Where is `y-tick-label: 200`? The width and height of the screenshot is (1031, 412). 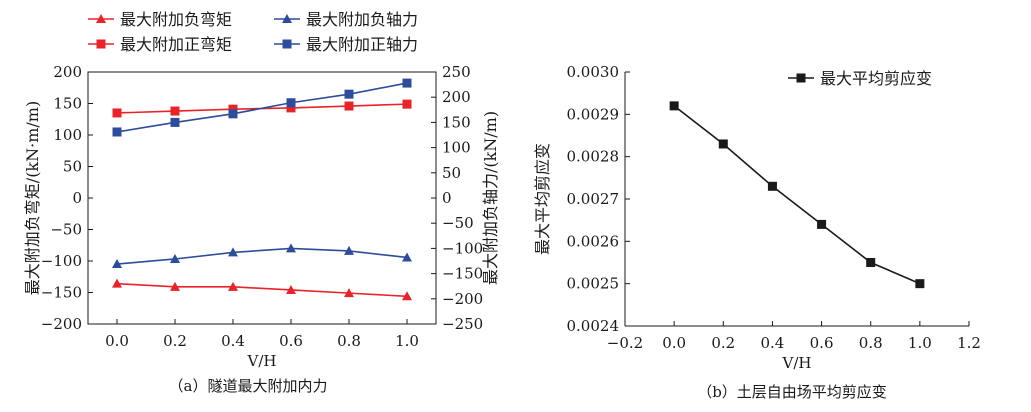 y-tick-label: 200 is located at coordinates (67, 72).